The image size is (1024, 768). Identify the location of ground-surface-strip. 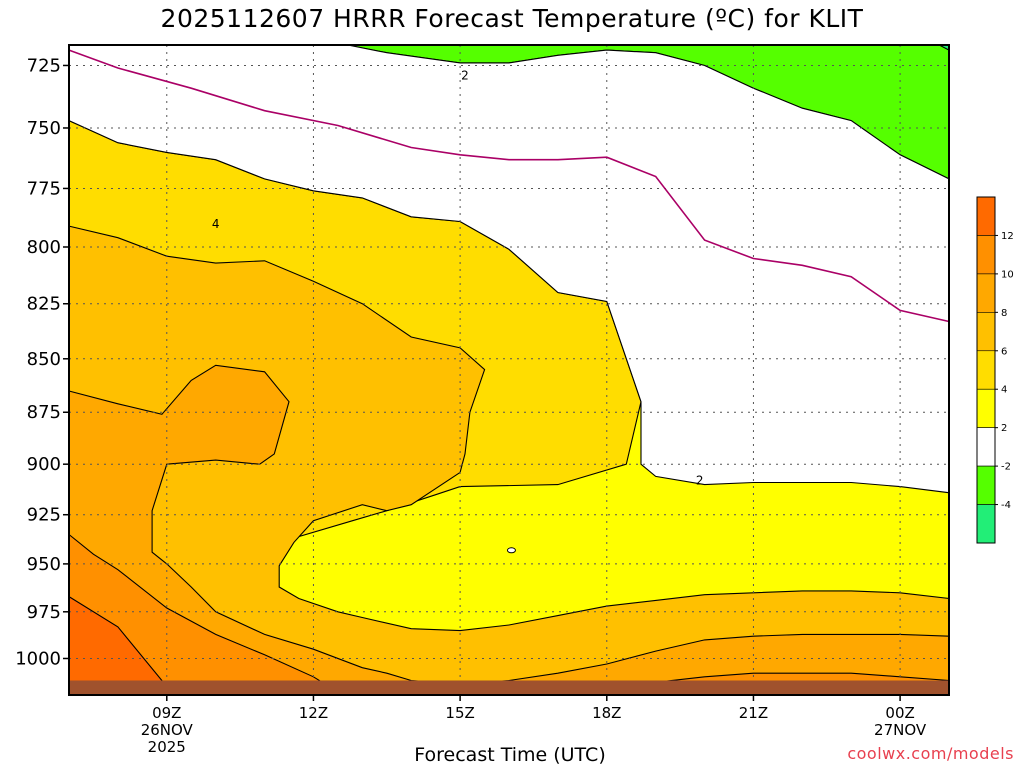
(509, 687).